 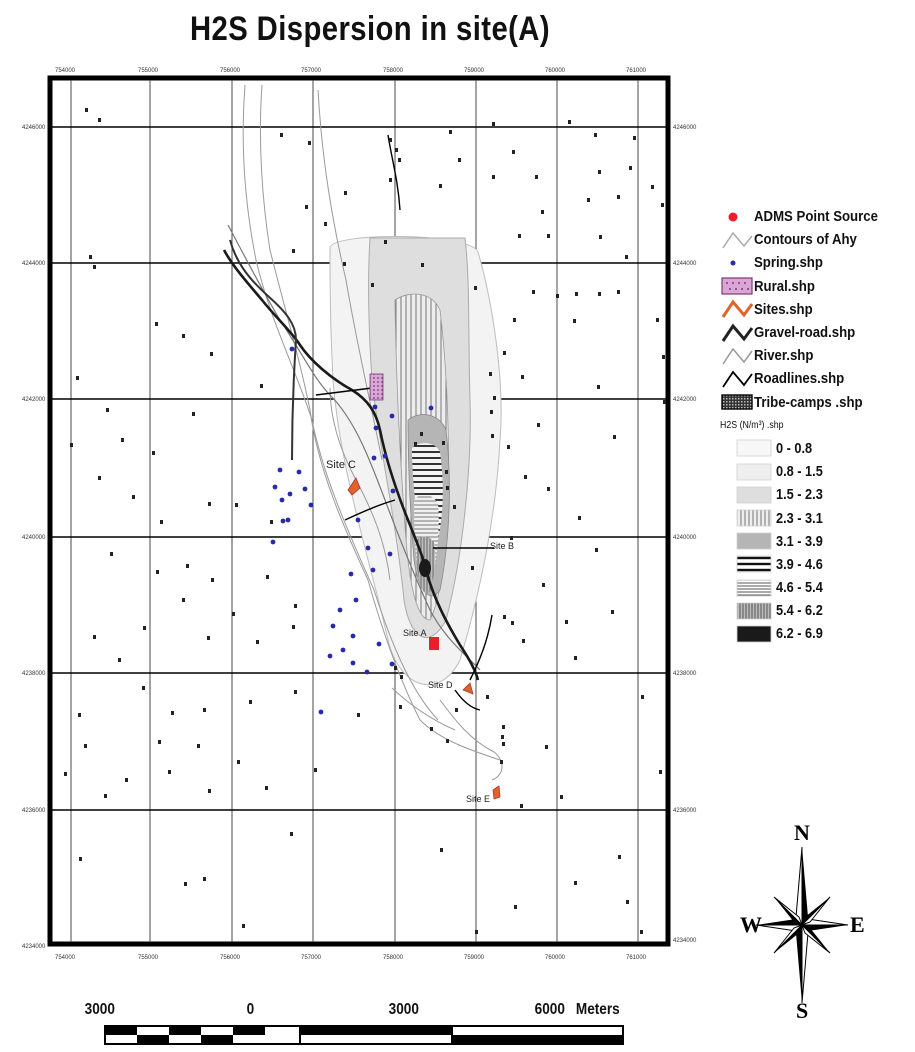 What do you see at coordinates (737, 309) in the screenshot?
I see `orange-line-icon` at bounding box center [737, 309].